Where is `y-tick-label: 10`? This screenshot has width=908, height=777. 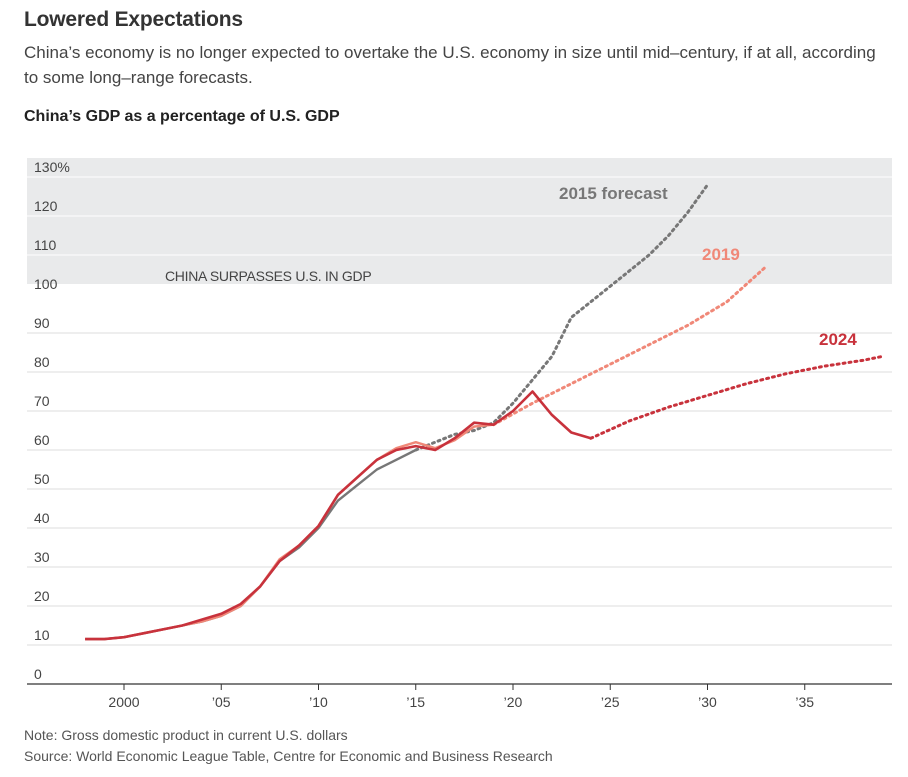 y-tick-label: 10 is located at coordinates (42, 635).